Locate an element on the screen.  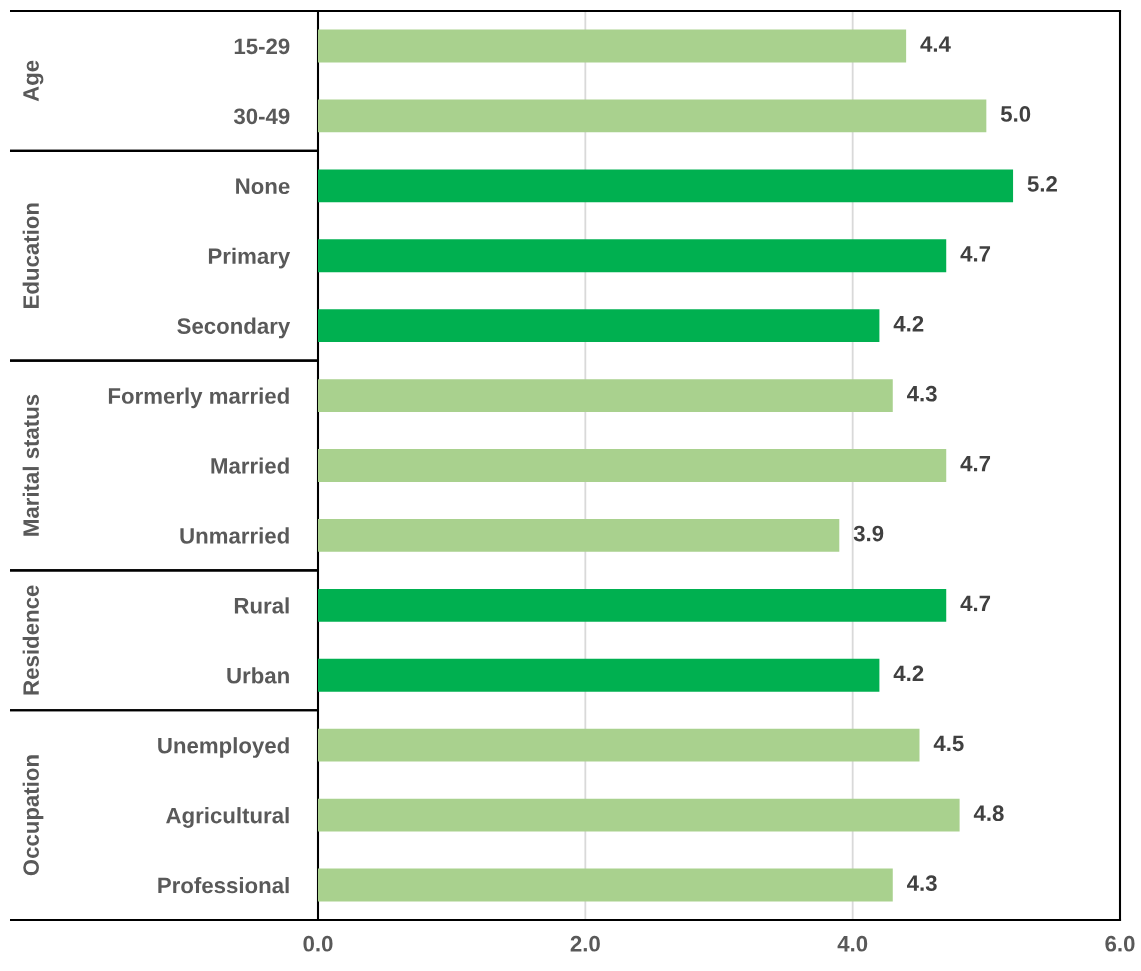
data-label: 4.4 is located at coordinates (935, 44).